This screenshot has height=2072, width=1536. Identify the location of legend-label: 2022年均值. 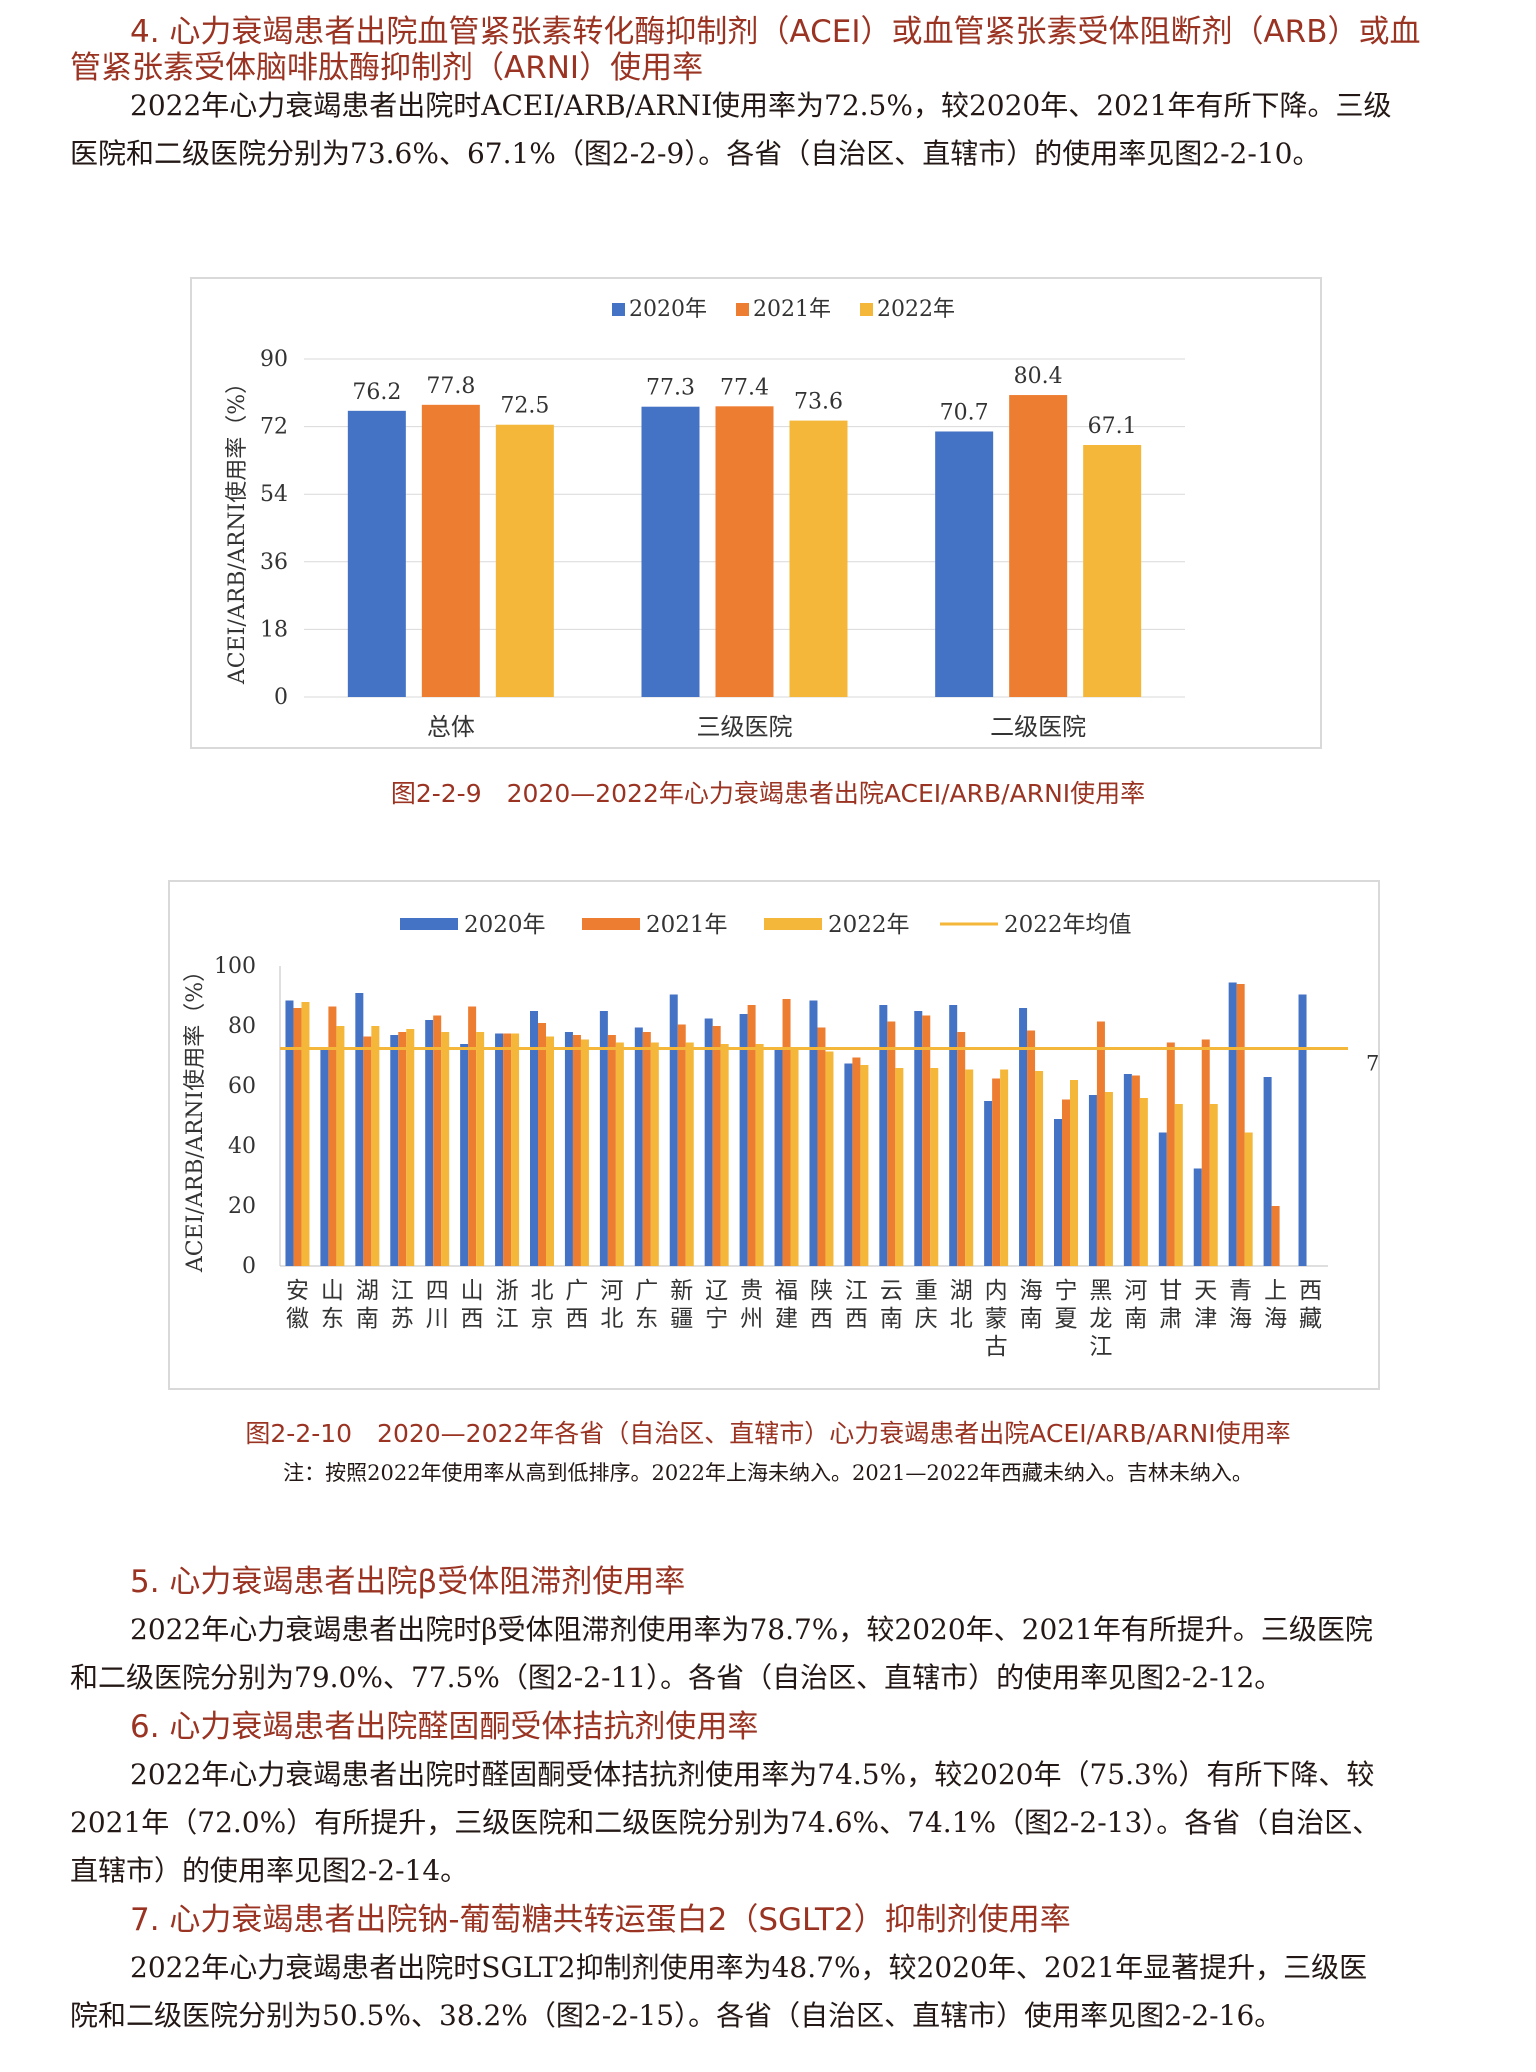
(1068, 925).